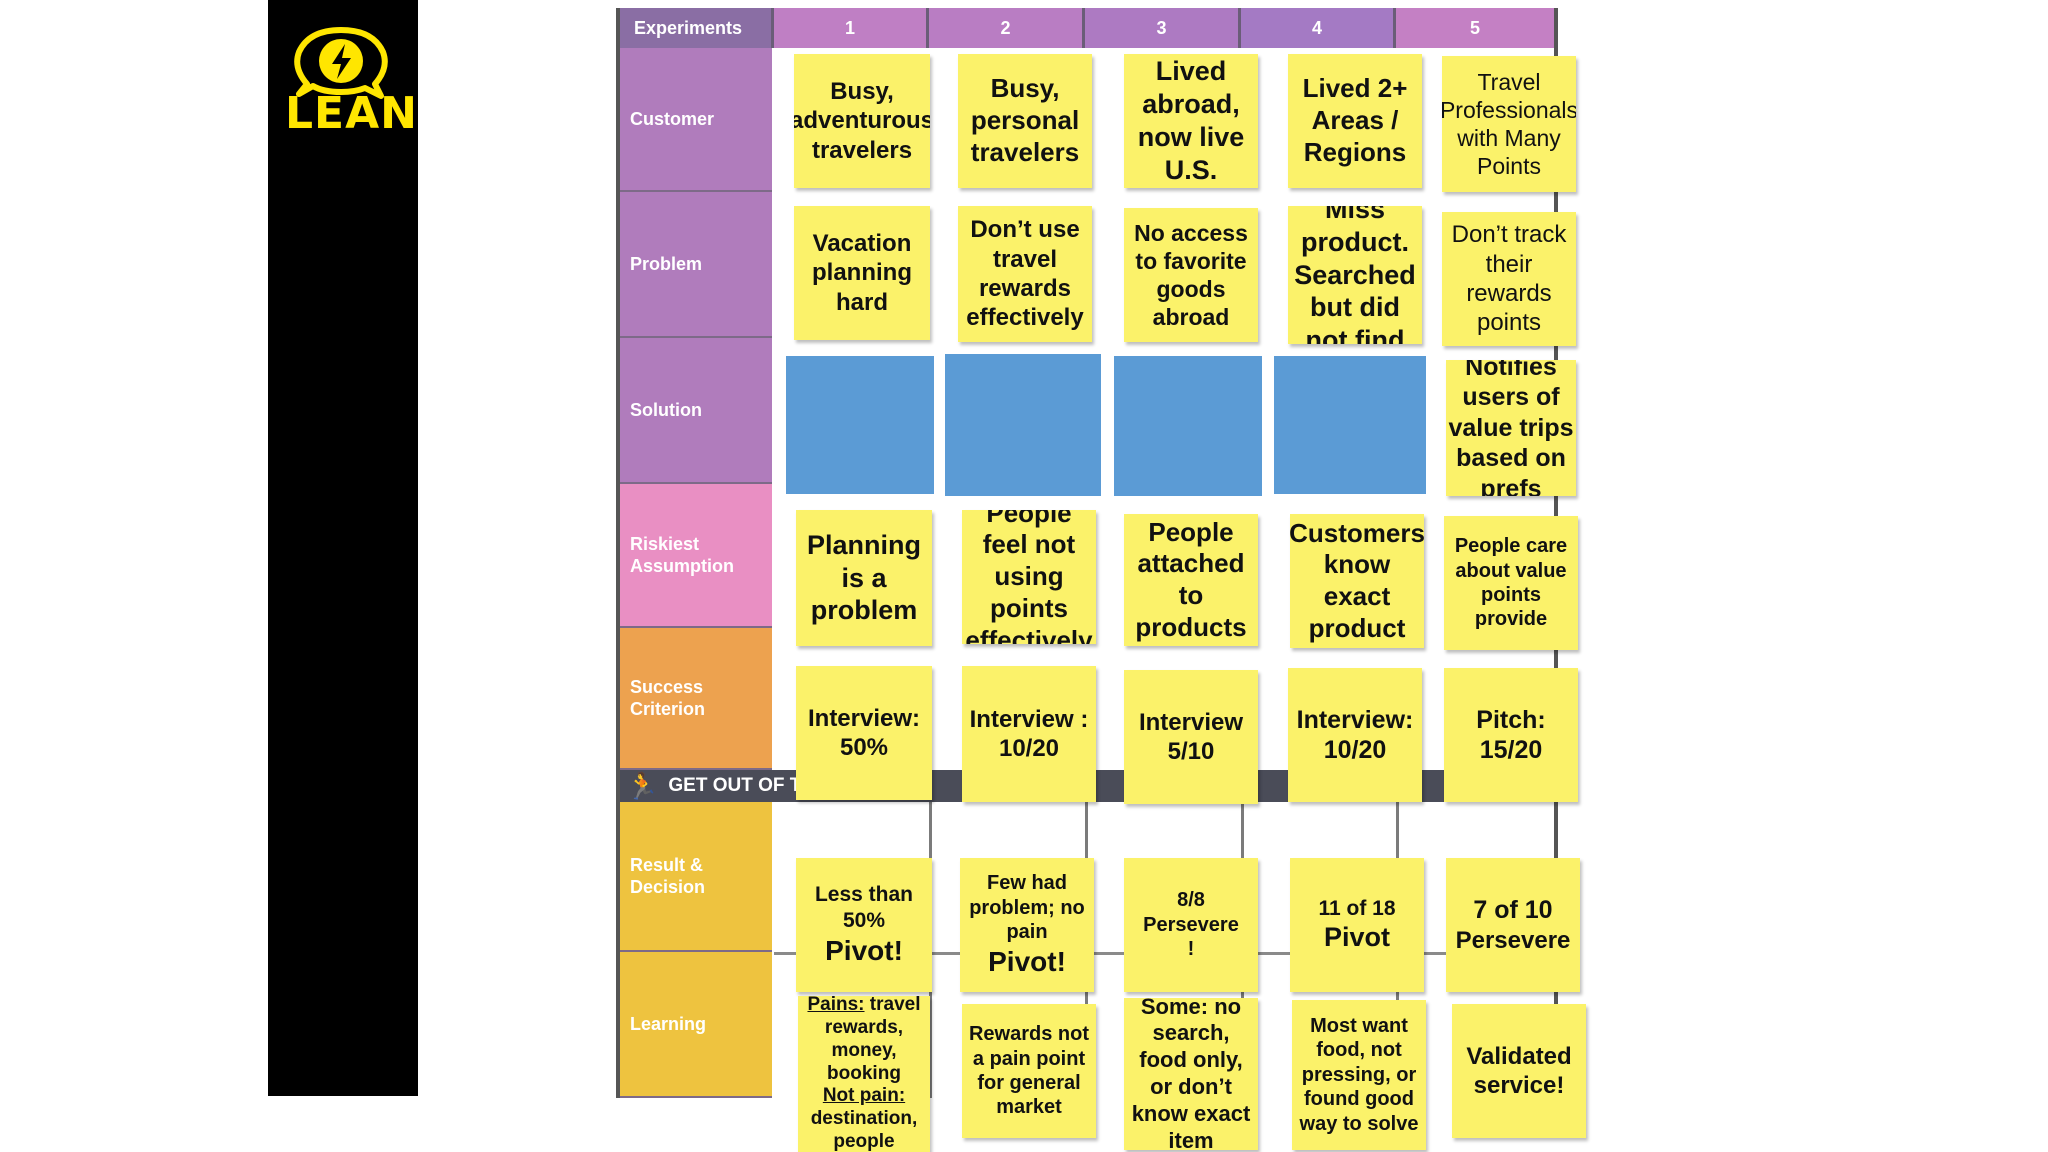  Describe the element at coordinates (1519, 1071) in the screenshot. I see `note-learning-5: Validated service!` at that location.